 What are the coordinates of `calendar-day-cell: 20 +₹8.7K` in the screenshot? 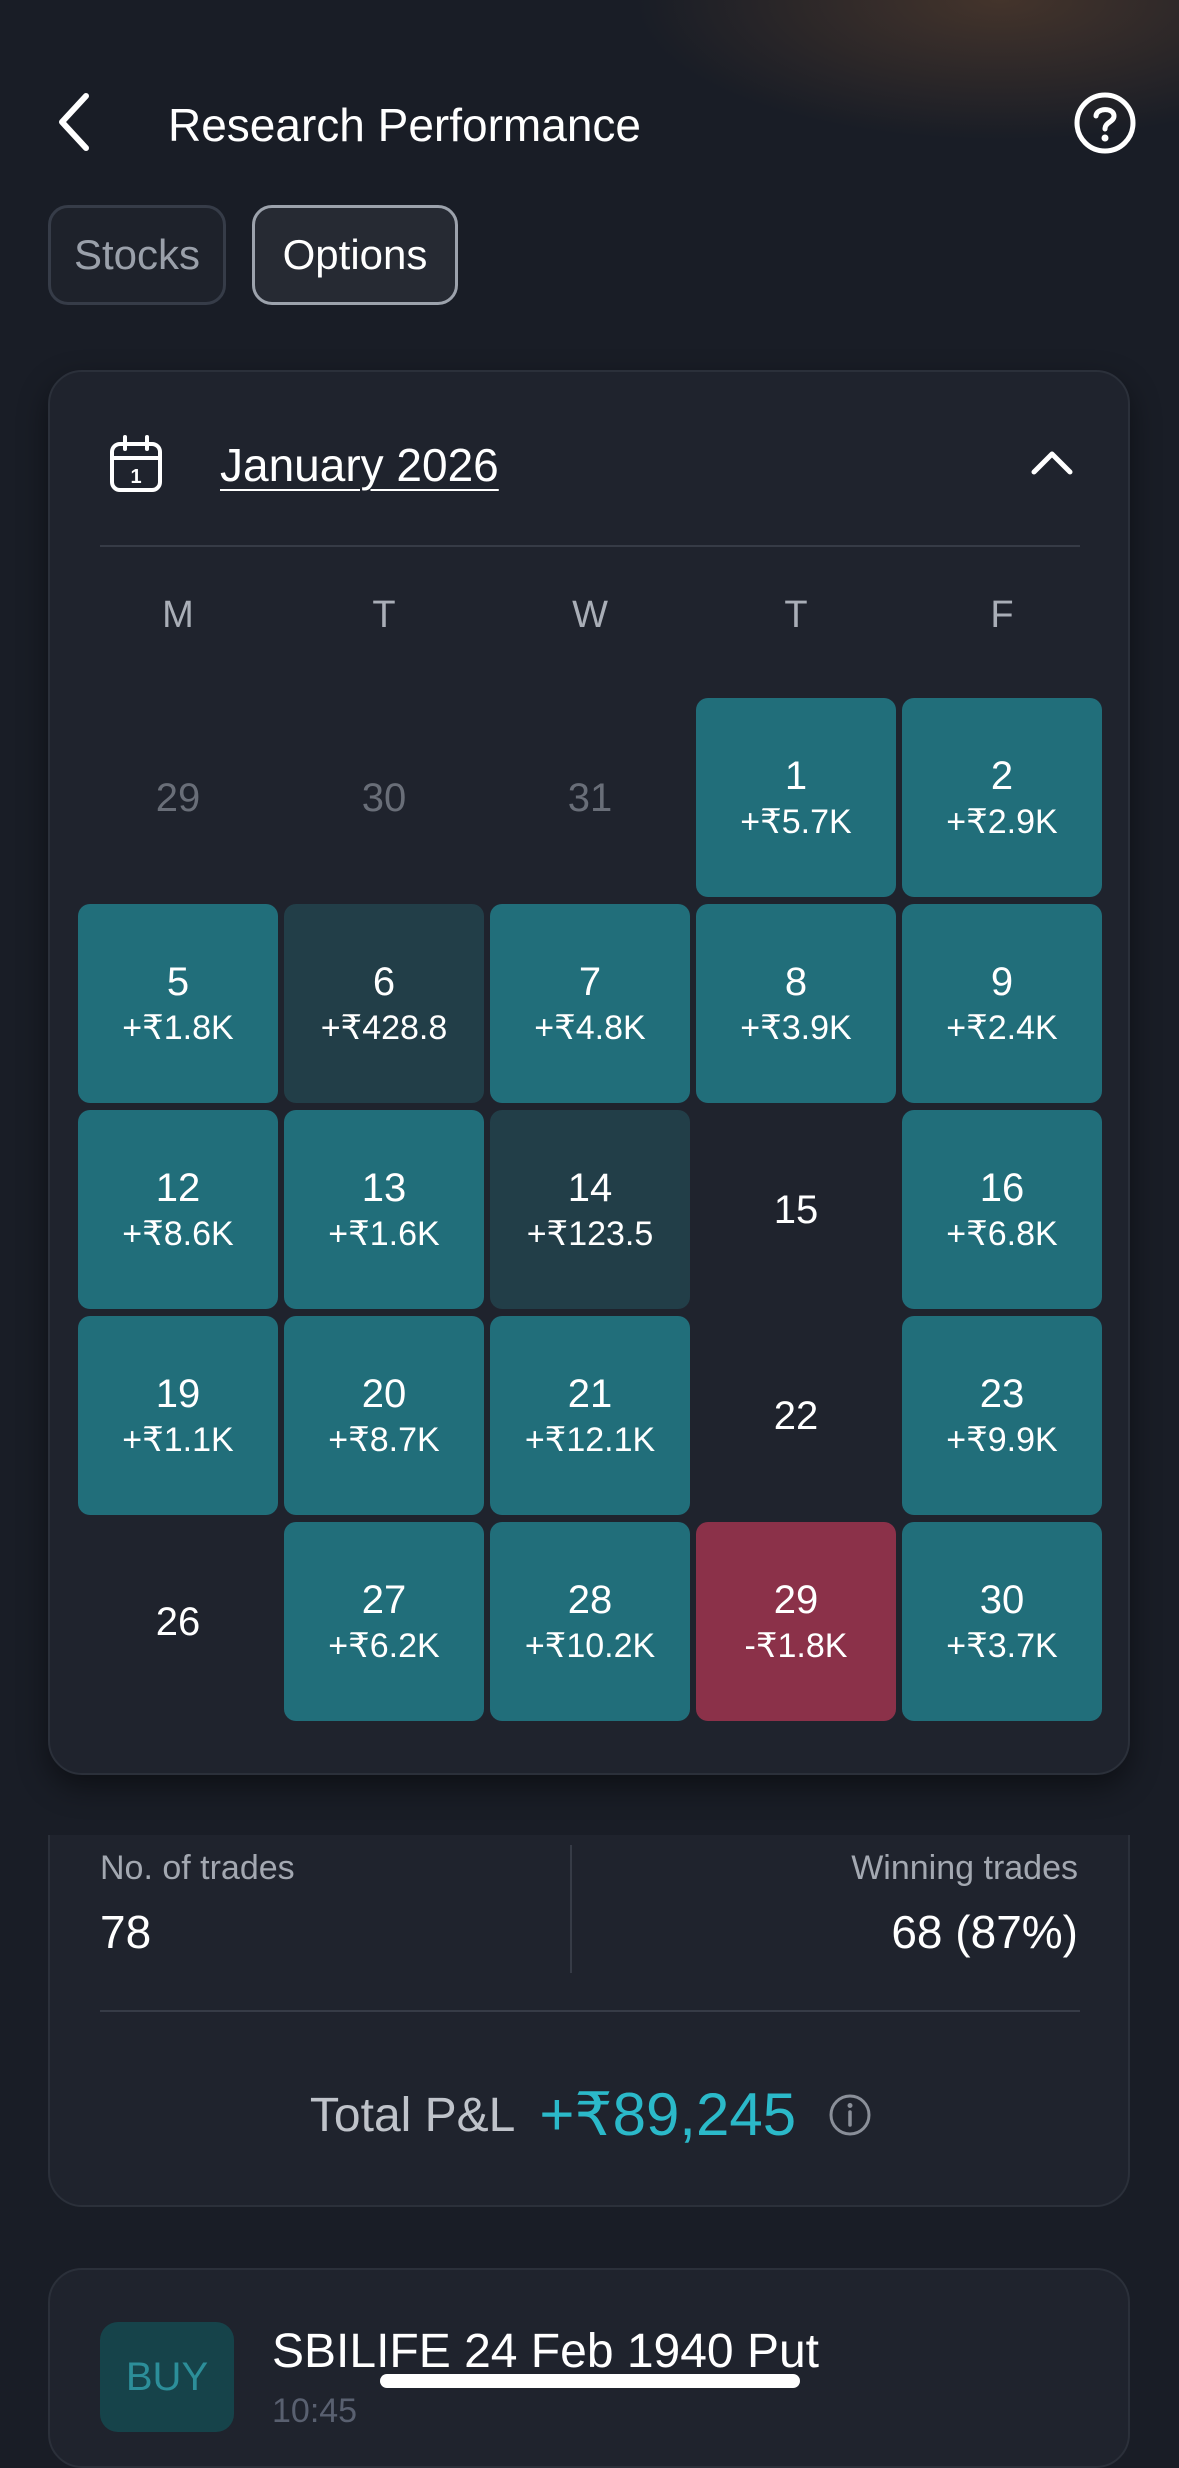 It's located at (384, 1415).